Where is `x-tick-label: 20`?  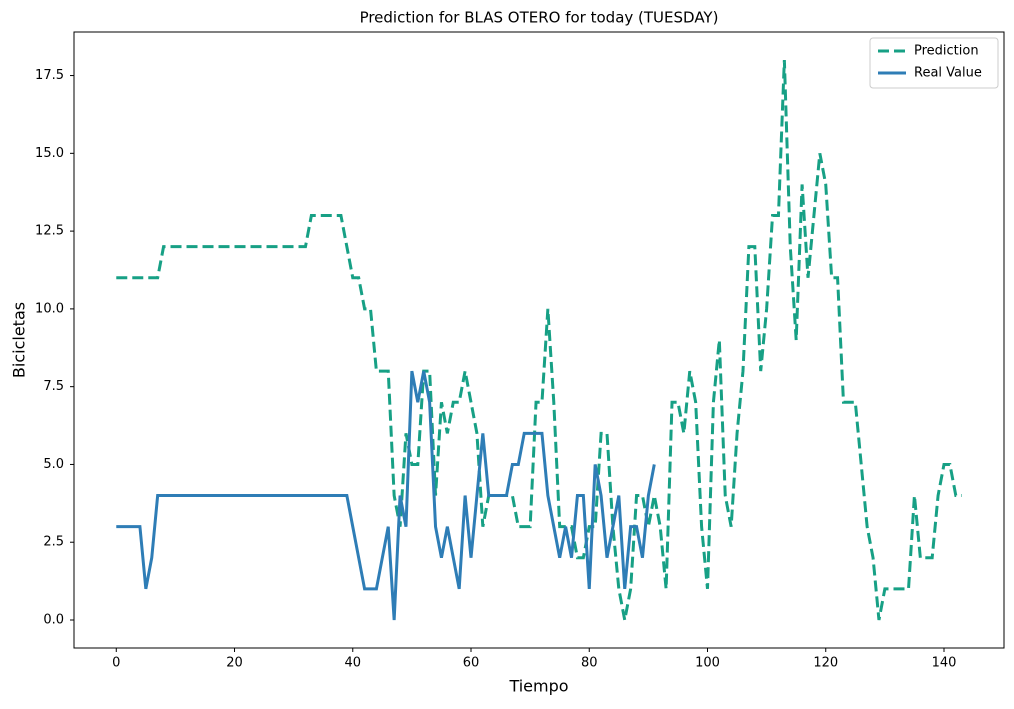
x-tick-label: 20 is located at coordinates (234, 663).